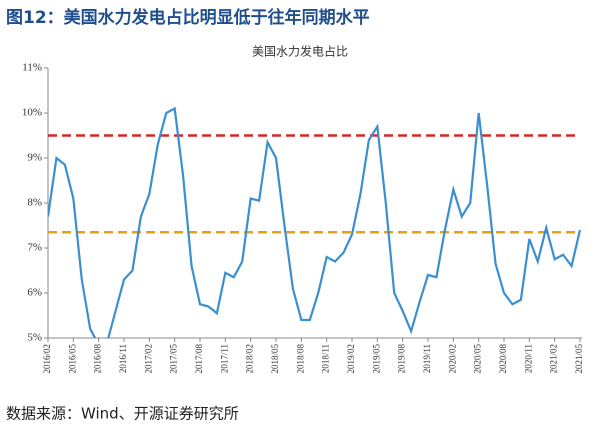  I want to click on x-tick-label: 2016/08, so click(98, 359).